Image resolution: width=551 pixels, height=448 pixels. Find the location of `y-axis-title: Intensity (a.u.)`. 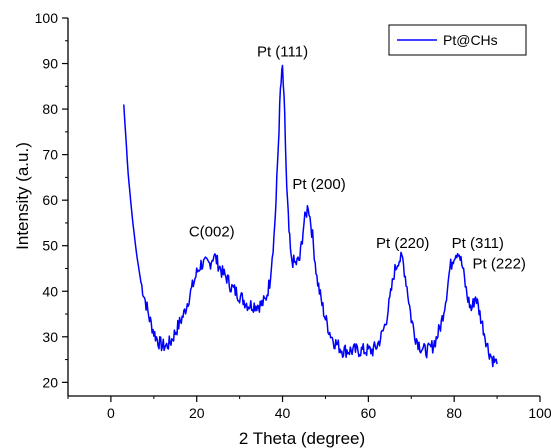

y-axis-title: Intensity (a.u.) is located at coordinates (22, 196).